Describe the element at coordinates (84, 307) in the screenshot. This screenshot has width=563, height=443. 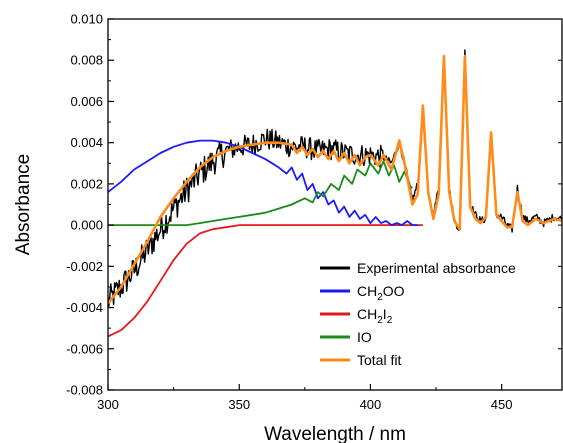
I see `y-tick-label: -0.004` at that location.